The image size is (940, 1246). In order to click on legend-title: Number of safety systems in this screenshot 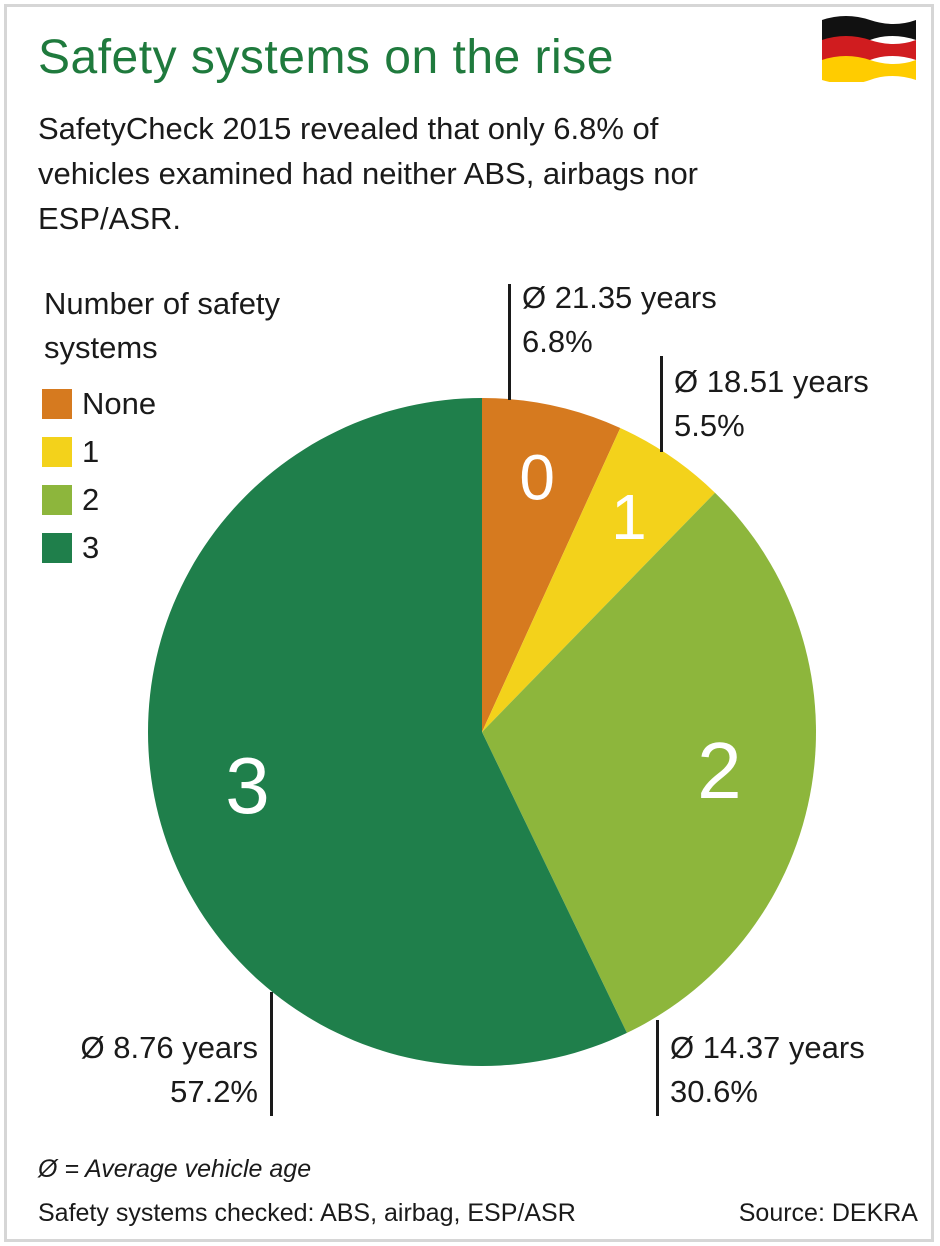, I will do `click(162, 325)`.